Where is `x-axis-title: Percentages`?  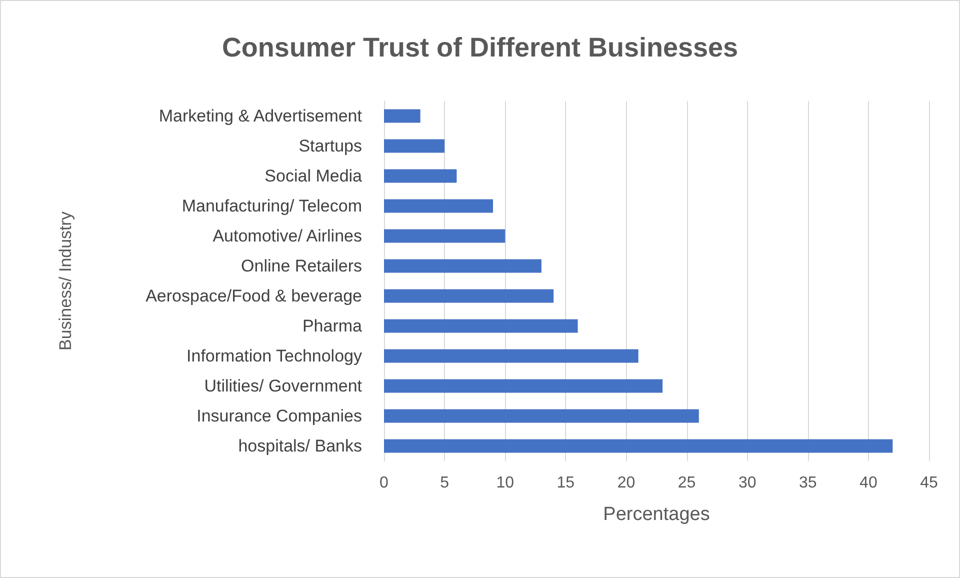
x-axis-title: Percentages is located at coordinates (656, 514).